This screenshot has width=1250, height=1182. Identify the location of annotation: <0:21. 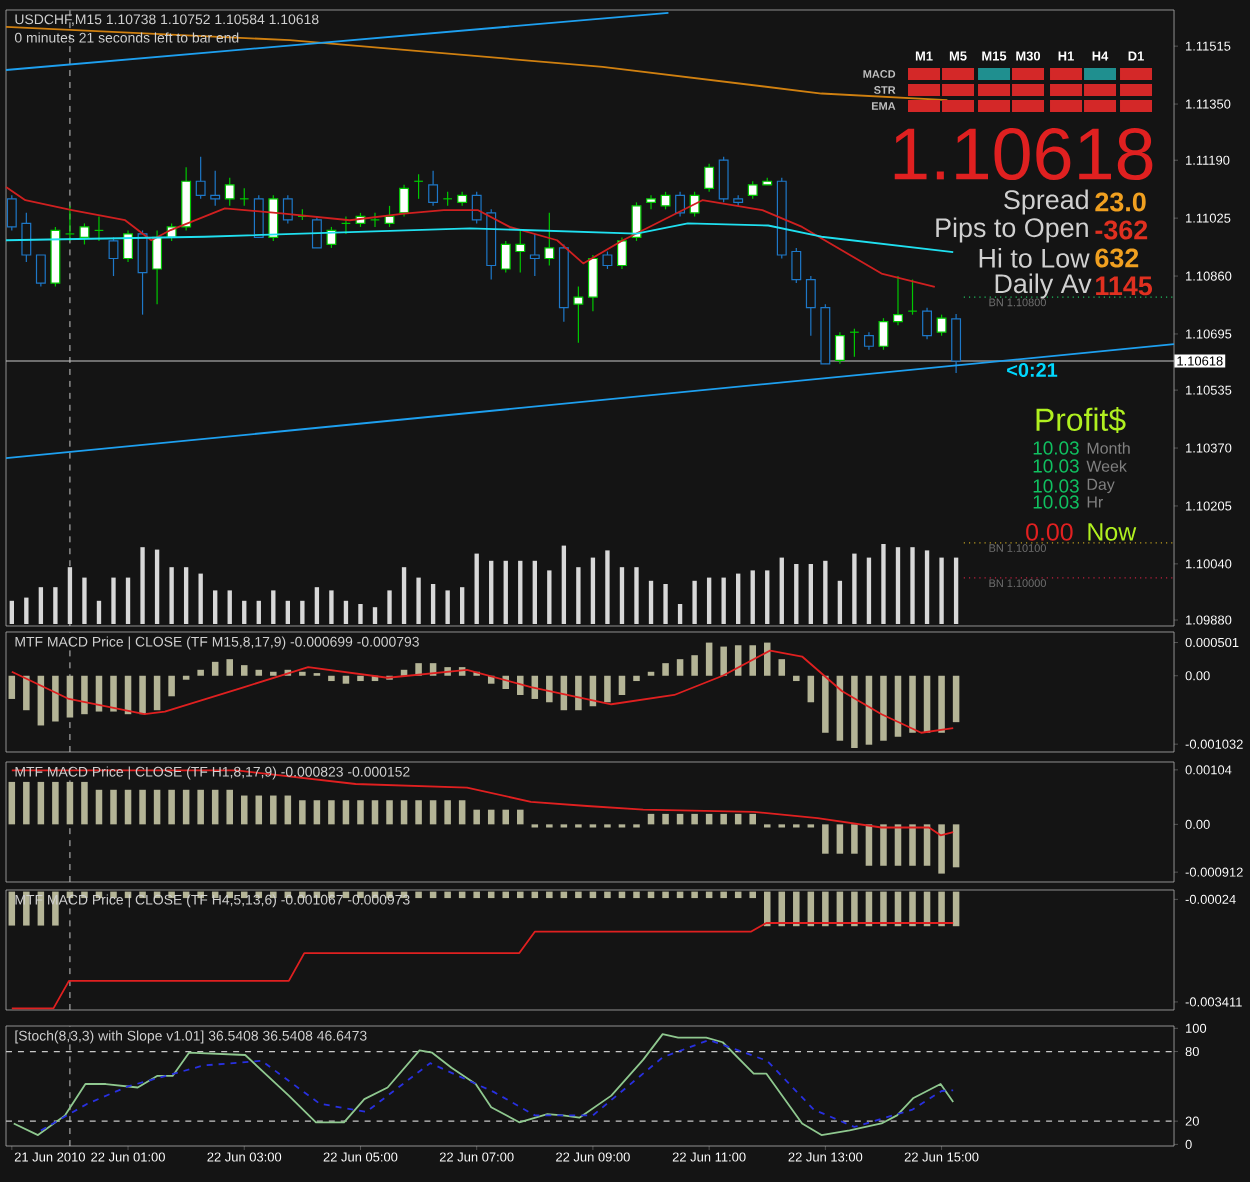
(1032, 370).